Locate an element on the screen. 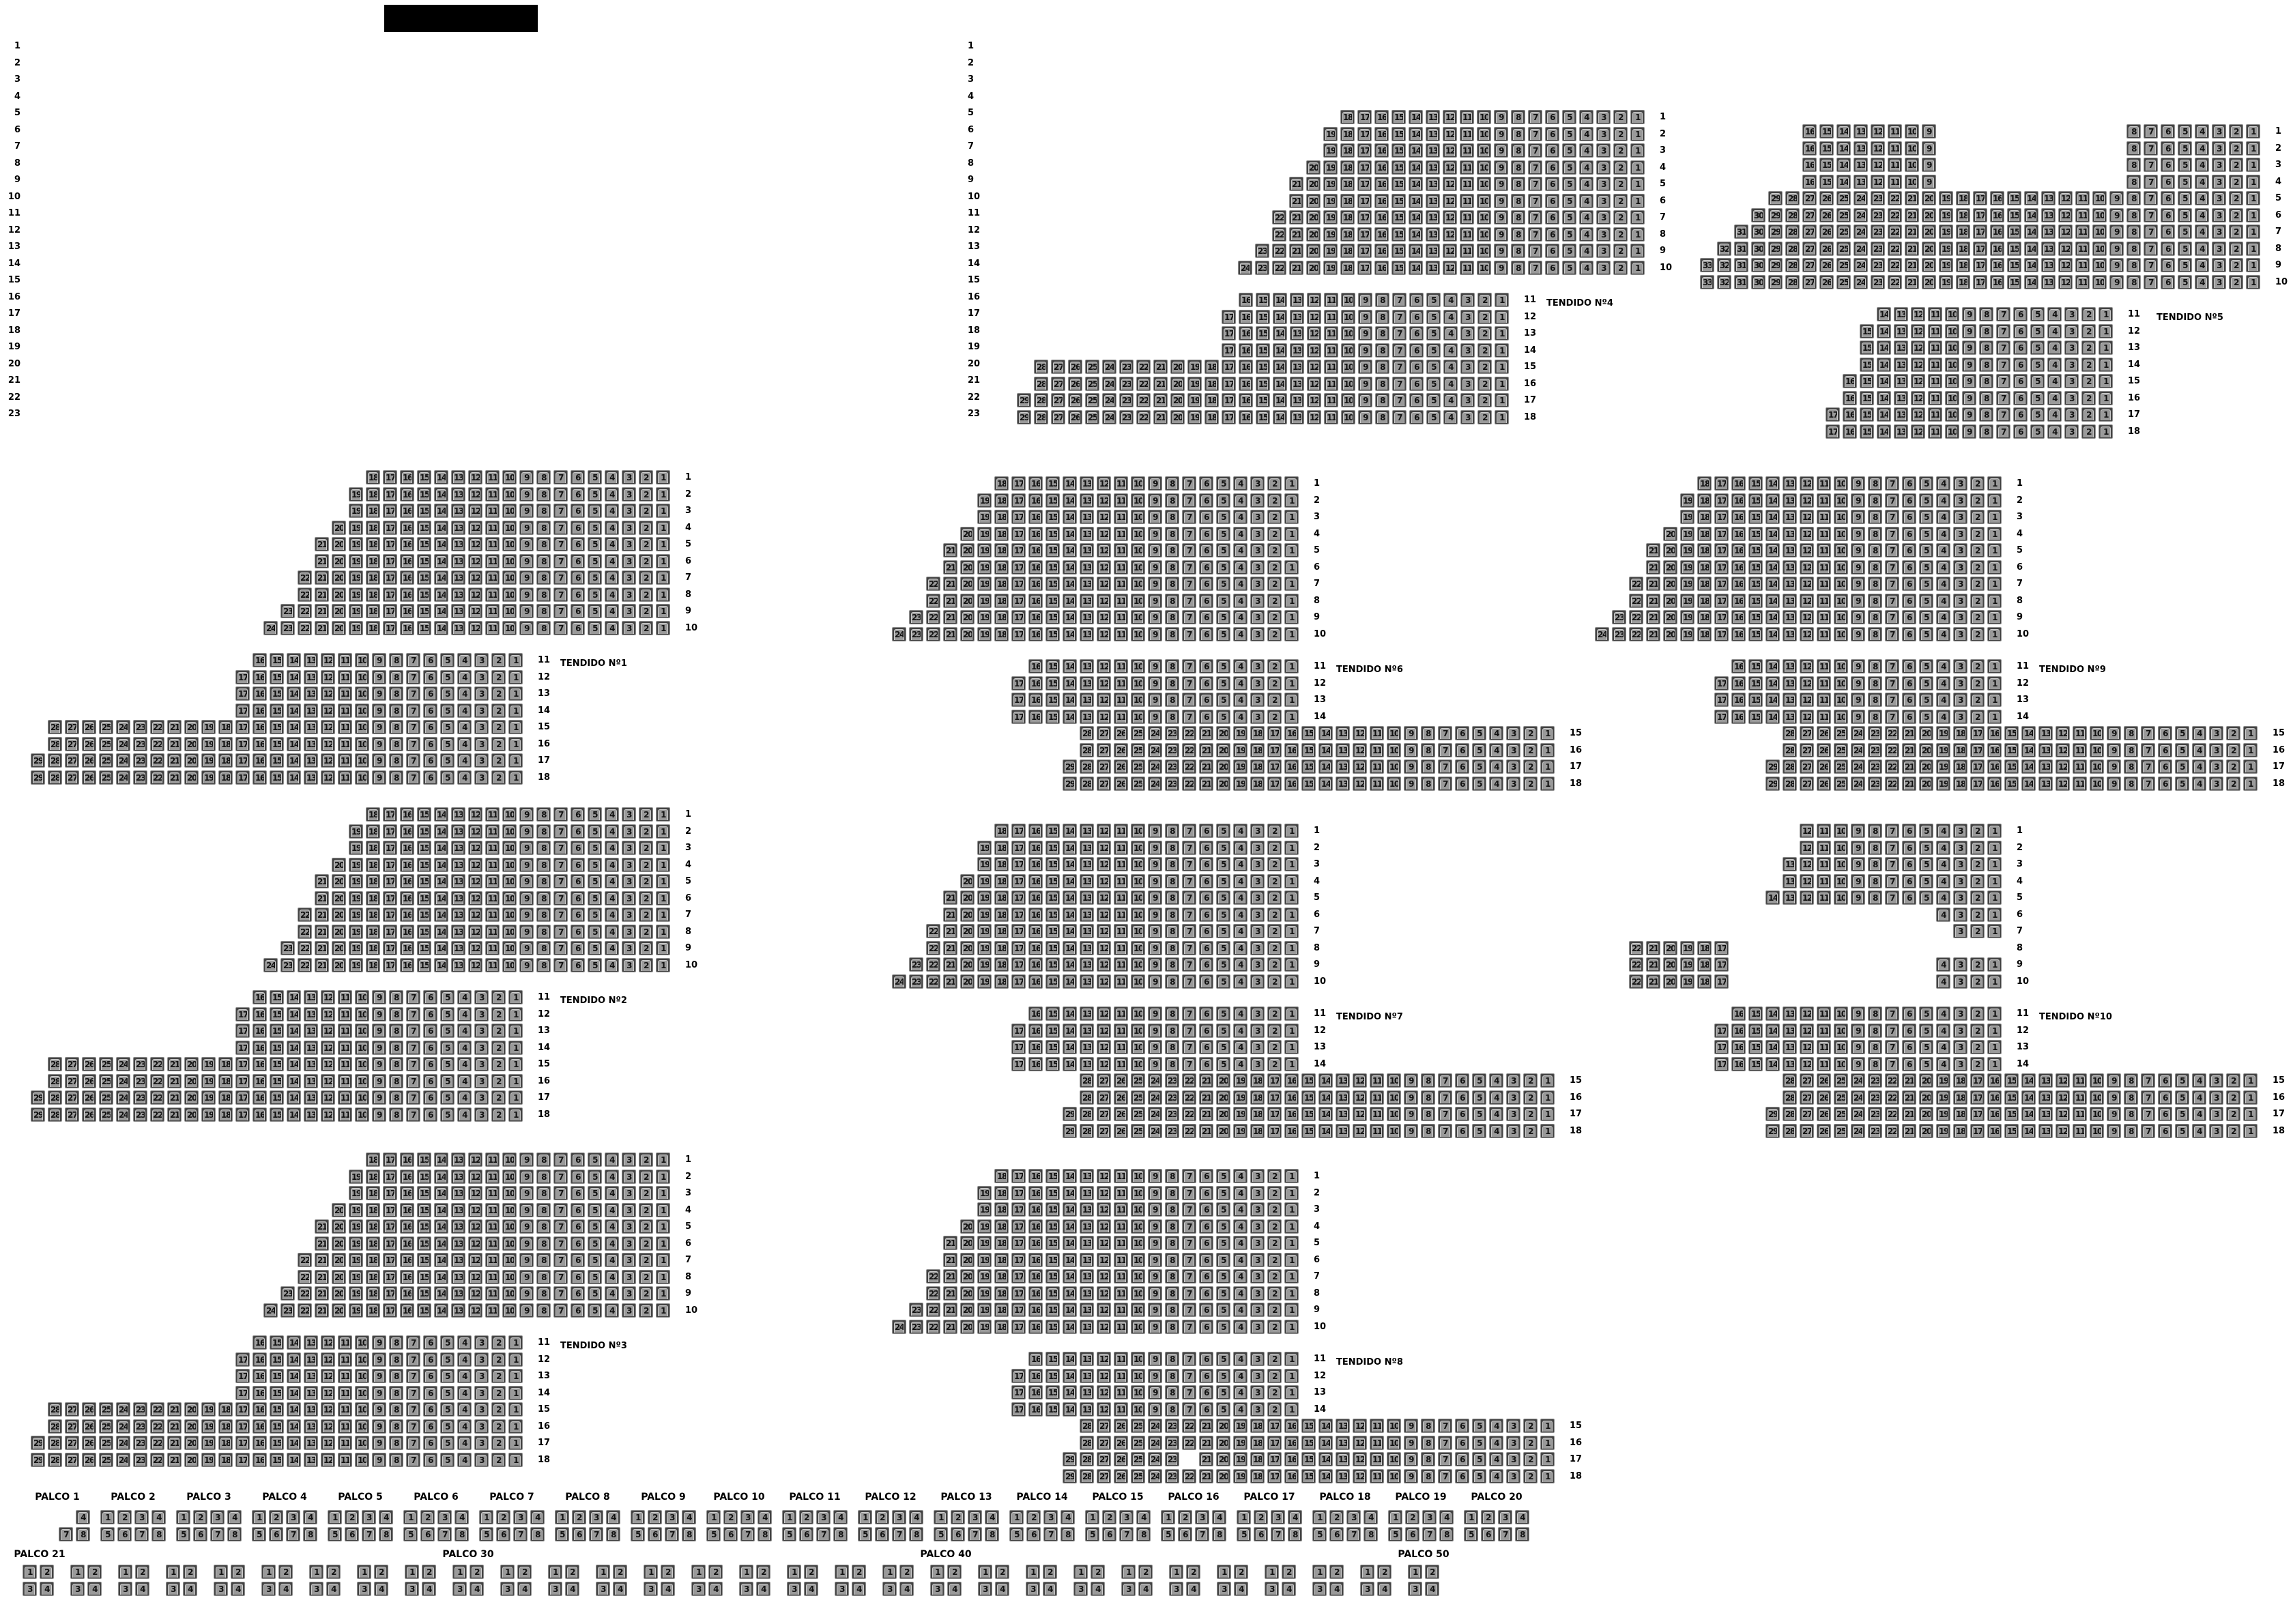 This screenshot has height=1624, width=2293. seat: 26 is located at coordinates (1075, 400).